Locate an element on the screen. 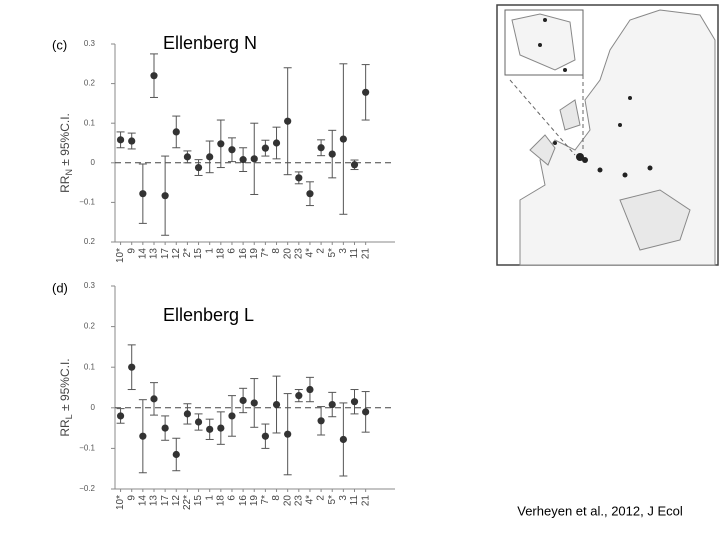 Image resolution: width=720 pixels, height=540 pixels. x-tick-label: 3 is located at coordinates (343, 498).